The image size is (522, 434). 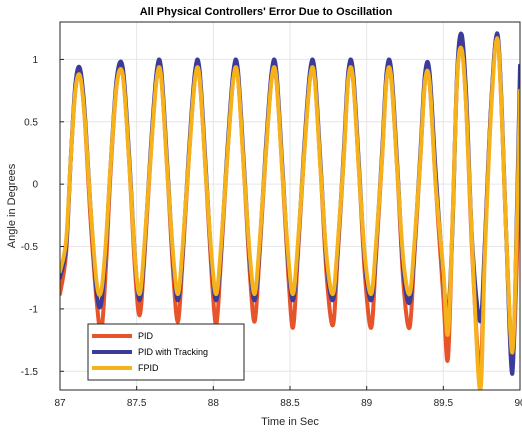 What do you see at coordinates (173, 352) in the screenshot?
I see `legend-label-pid-with-tracking: PID with Tracking` at bounding box center [173, 352].